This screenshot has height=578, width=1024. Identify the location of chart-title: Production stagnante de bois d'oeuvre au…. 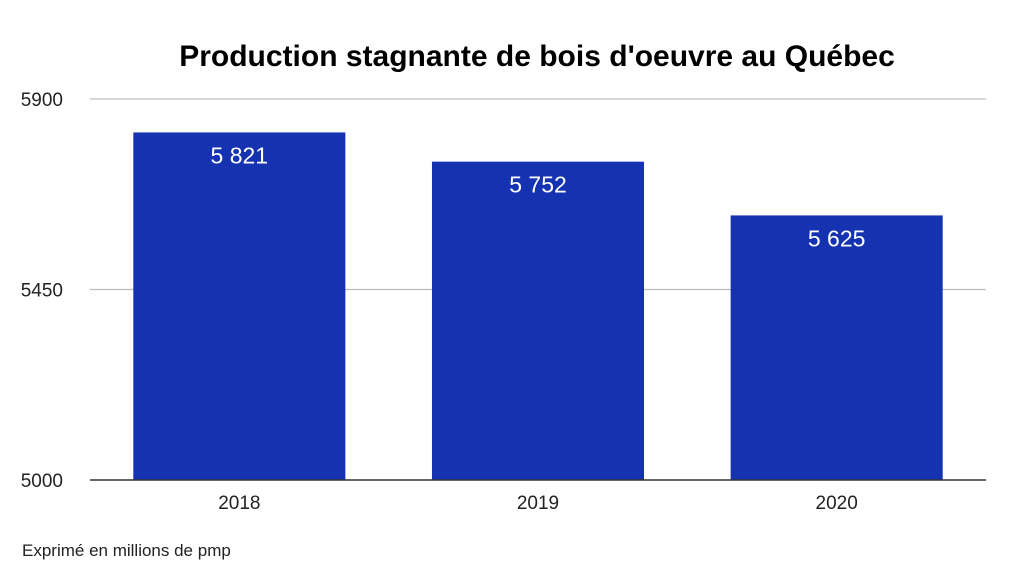
(537, 56).